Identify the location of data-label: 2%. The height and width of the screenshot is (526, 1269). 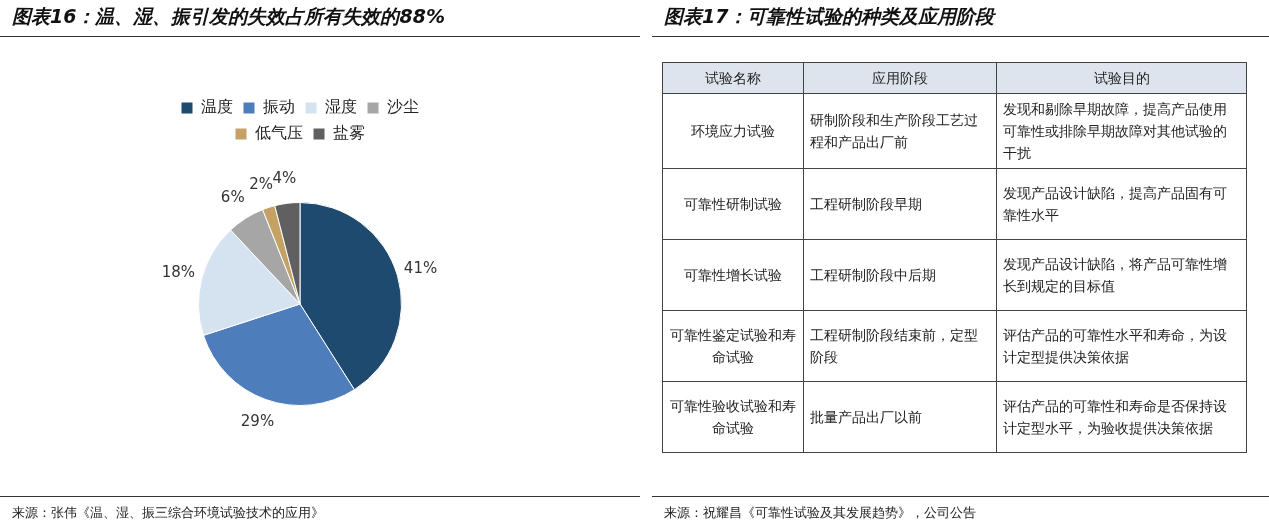
(261, 183).